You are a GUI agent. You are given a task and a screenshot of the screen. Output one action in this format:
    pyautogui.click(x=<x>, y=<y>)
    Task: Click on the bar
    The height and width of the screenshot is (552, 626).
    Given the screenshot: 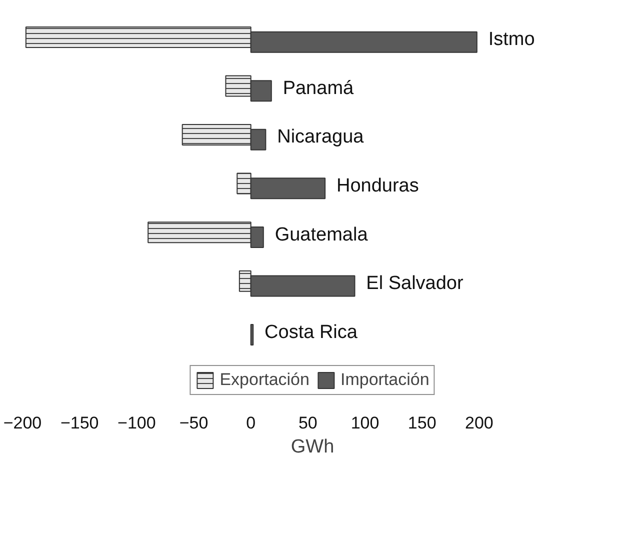 What is the action you would take?
    pyautogui.click(x=252, y=335)
    